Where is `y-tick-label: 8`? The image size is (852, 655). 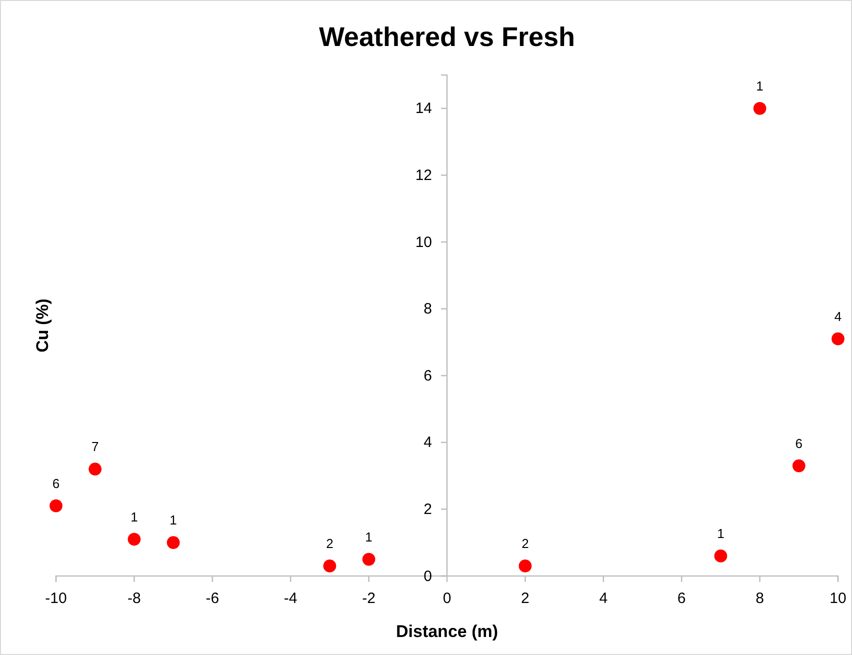 y-tick-label: 8 is located at coordinates (428, 309).